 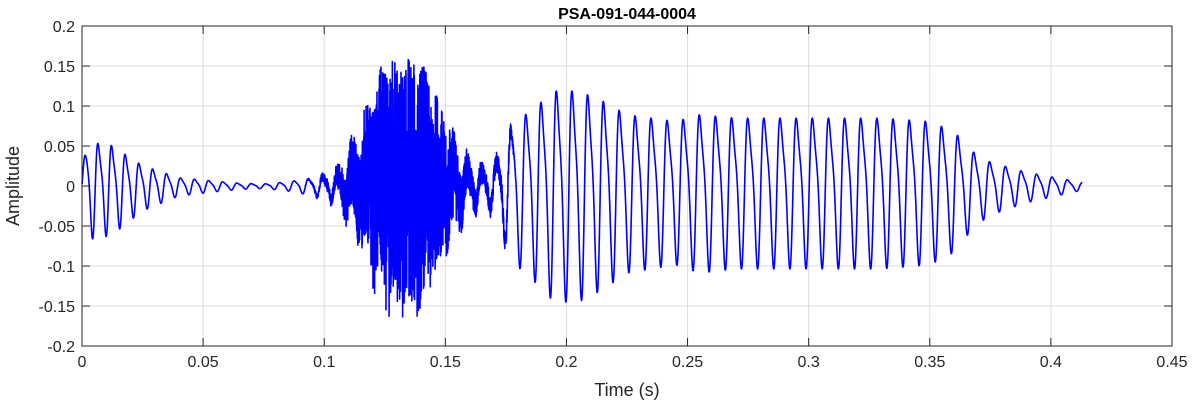 What do you see at coordinates (61, 347) in the screenshot?
I see `y-tick-label: -0.2` at bounding box center [61, 347].